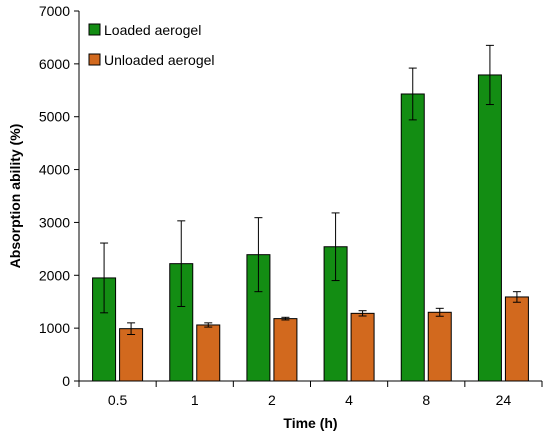 The height and width of the screenshot is (437, 550). I want to click on legend-label: Unloaded aerogel, so click(159, 60).